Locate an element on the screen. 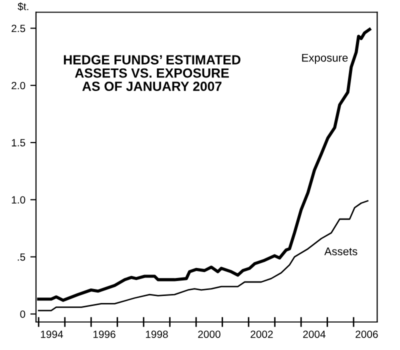 This screenshot has height=350, width=400. x-tick-label: 1994 is located at coordinates (52, 334).